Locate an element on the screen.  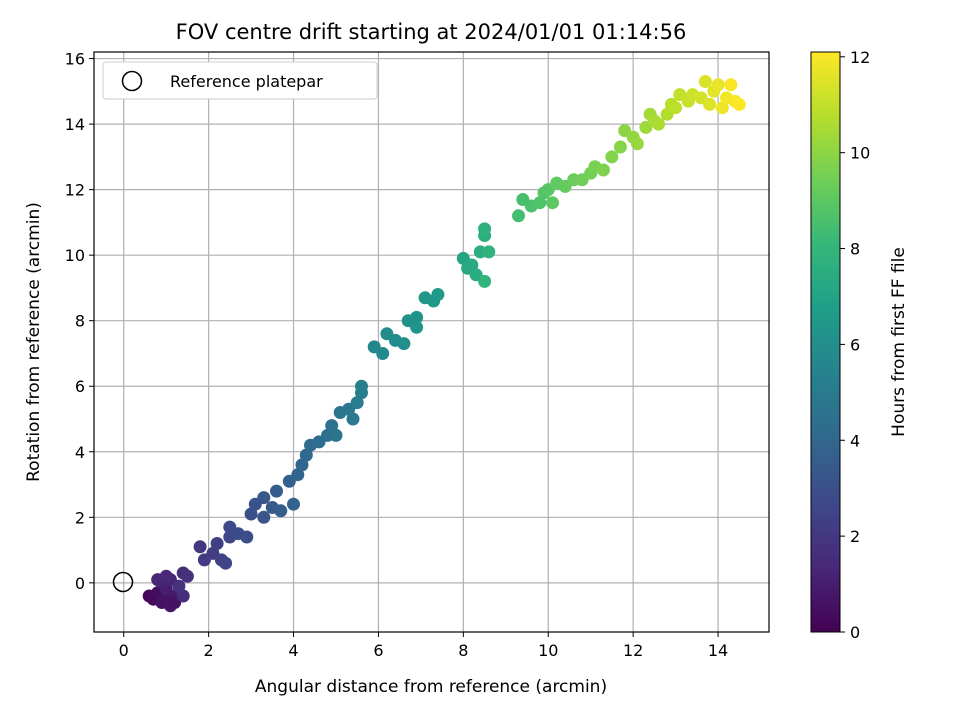
colorbar-gradient is located at coordinates (825, 342).